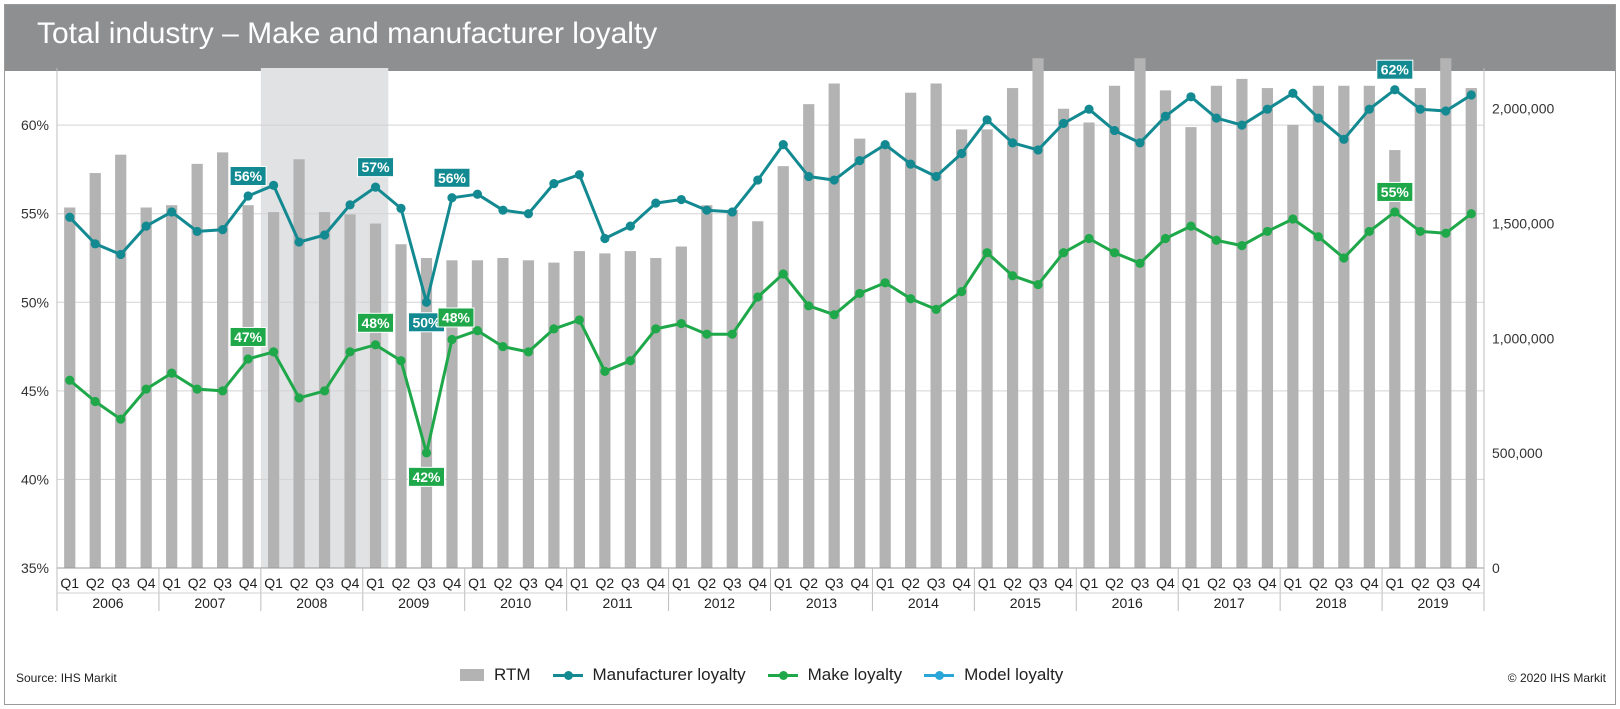  What do you see at coordinates (669, 674) in the screenshot?
I see `legend-label-manufacturer: Manufacturer loyalty` at bounding box center [669, 674].